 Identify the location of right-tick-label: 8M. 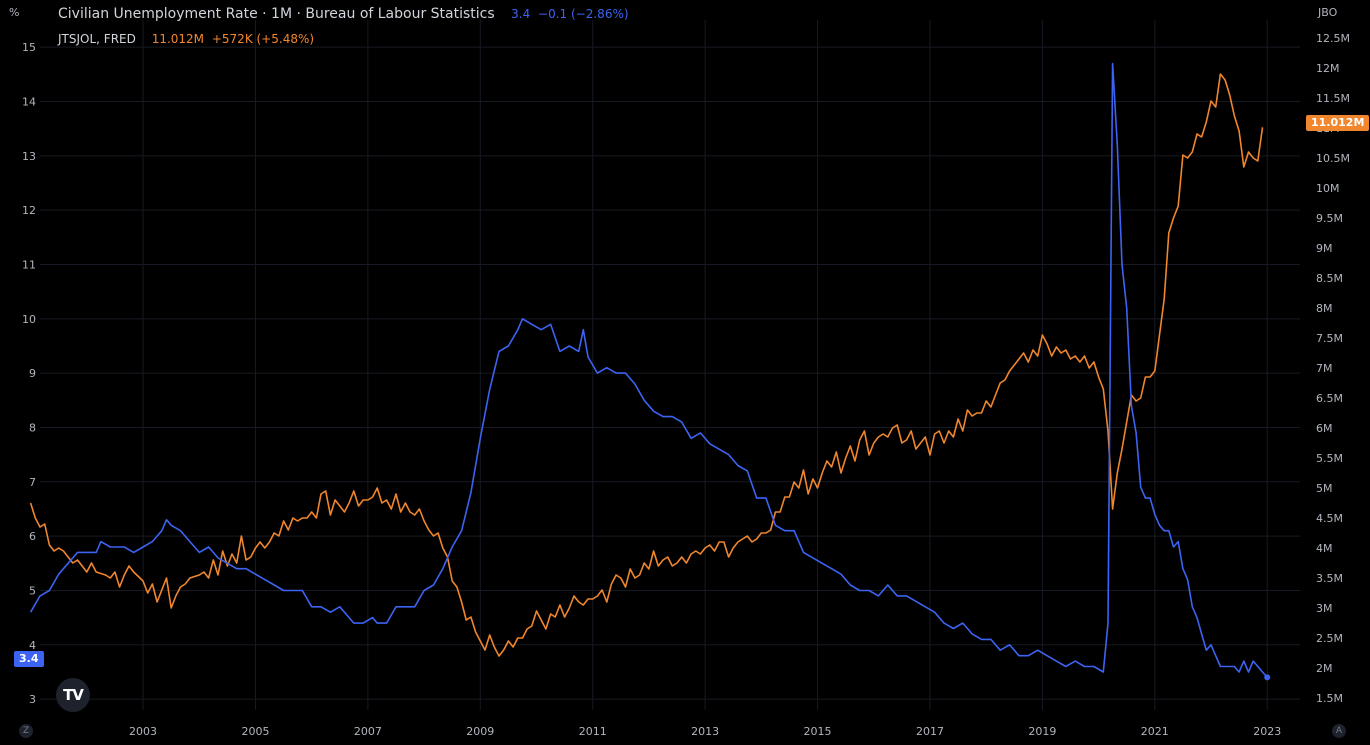
(1324, 308).